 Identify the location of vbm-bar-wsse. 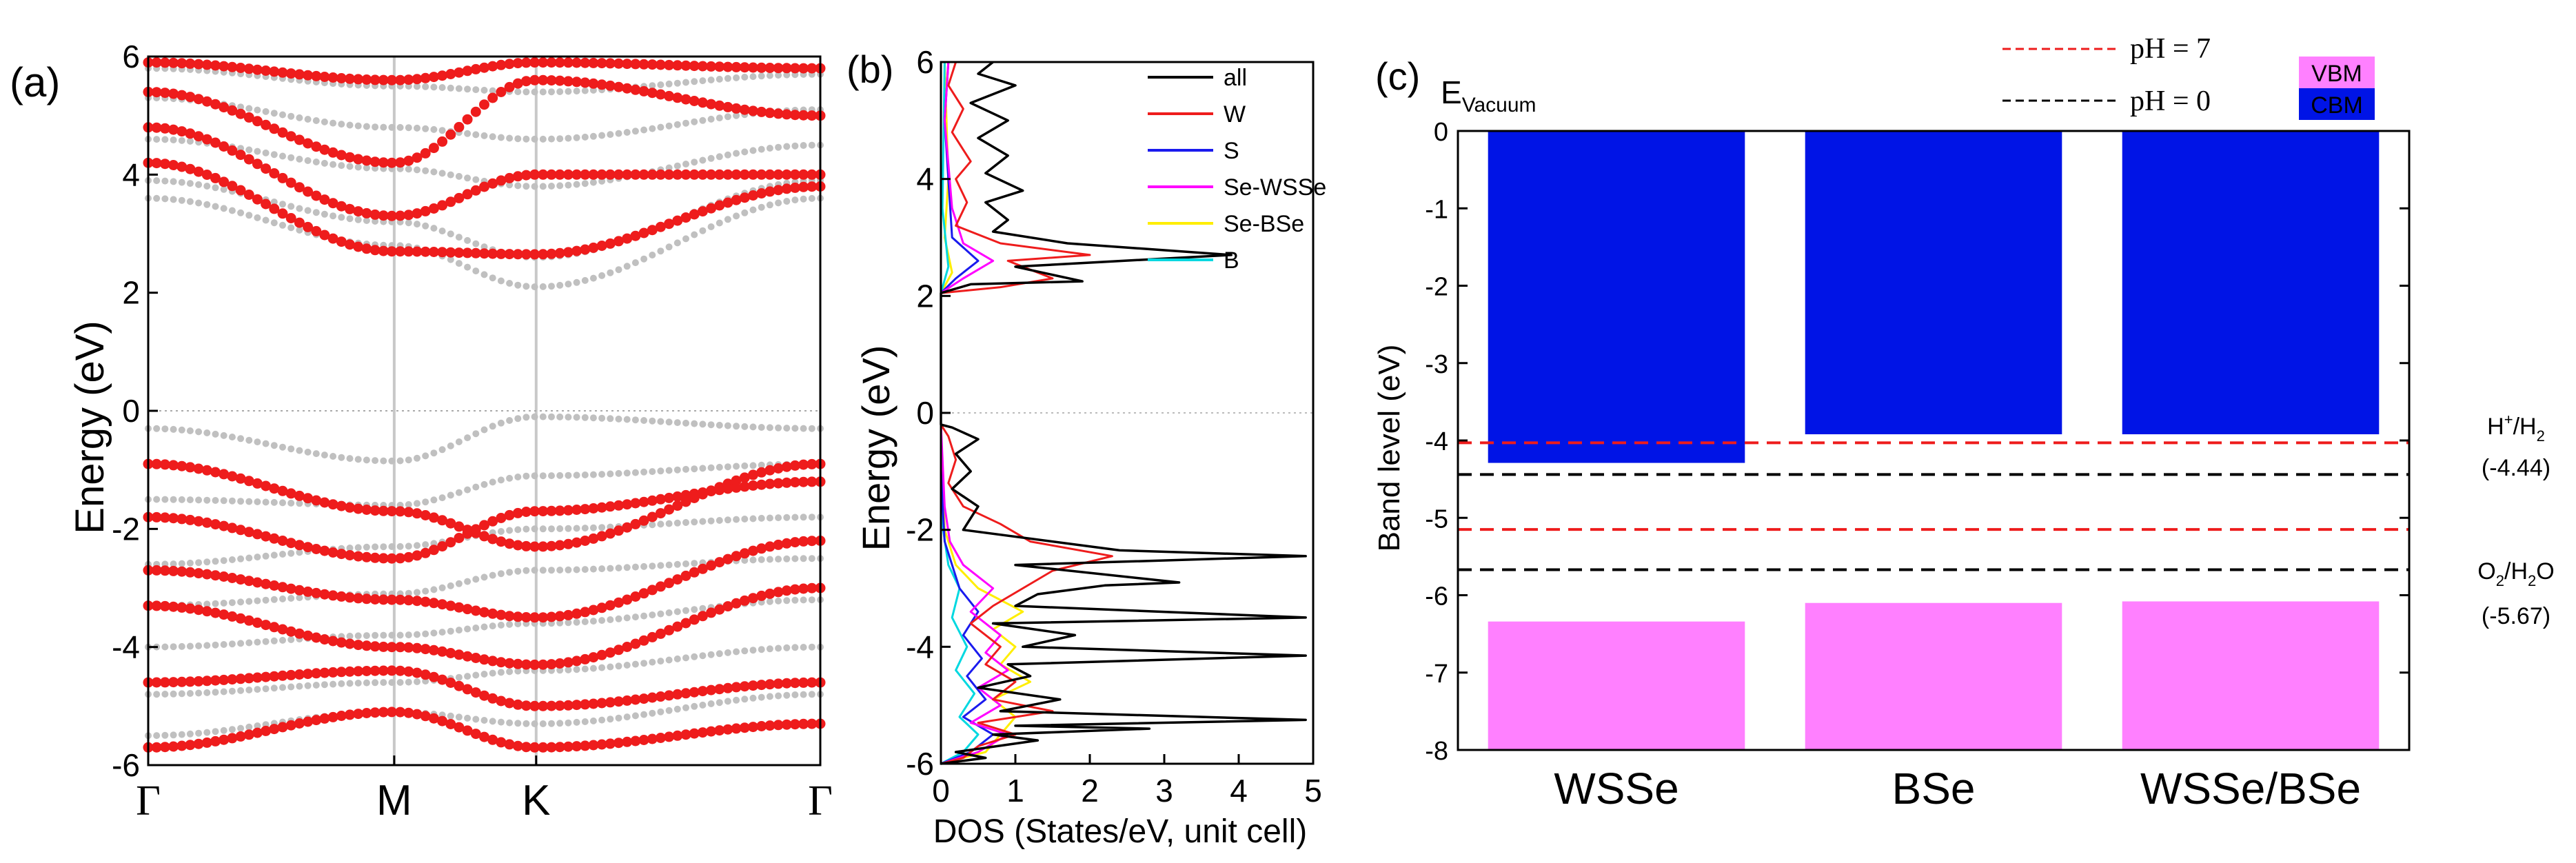
(1616, 685).